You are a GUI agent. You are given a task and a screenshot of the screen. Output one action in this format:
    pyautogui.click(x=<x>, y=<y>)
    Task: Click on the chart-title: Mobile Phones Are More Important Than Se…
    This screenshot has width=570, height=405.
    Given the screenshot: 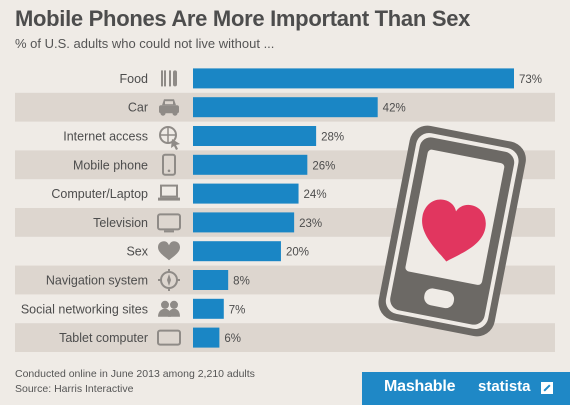 What is the action you would take?
    pyautogui.click(x=243, y=18)
    